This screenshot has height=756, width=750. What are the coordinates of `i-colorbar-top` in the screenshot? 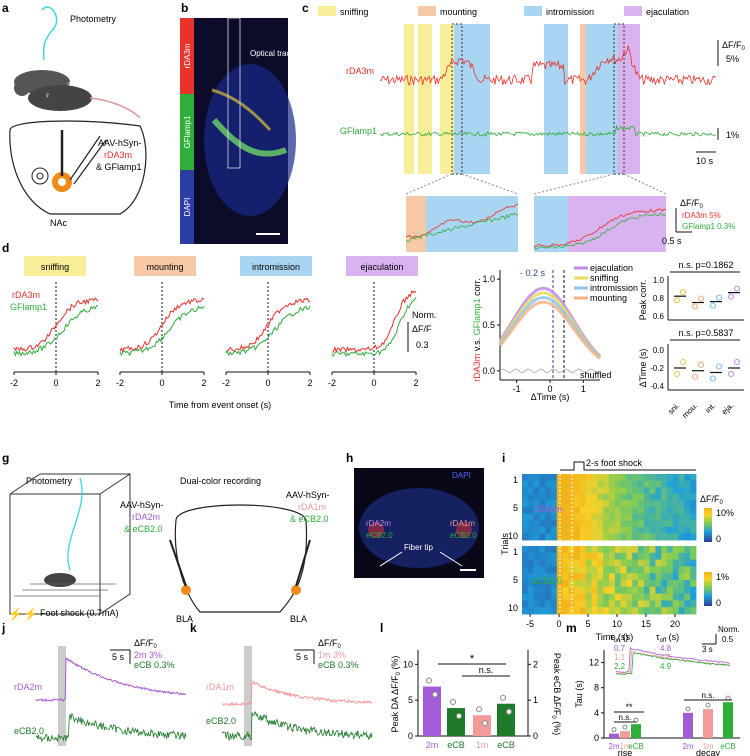 It's located at (708, 525).